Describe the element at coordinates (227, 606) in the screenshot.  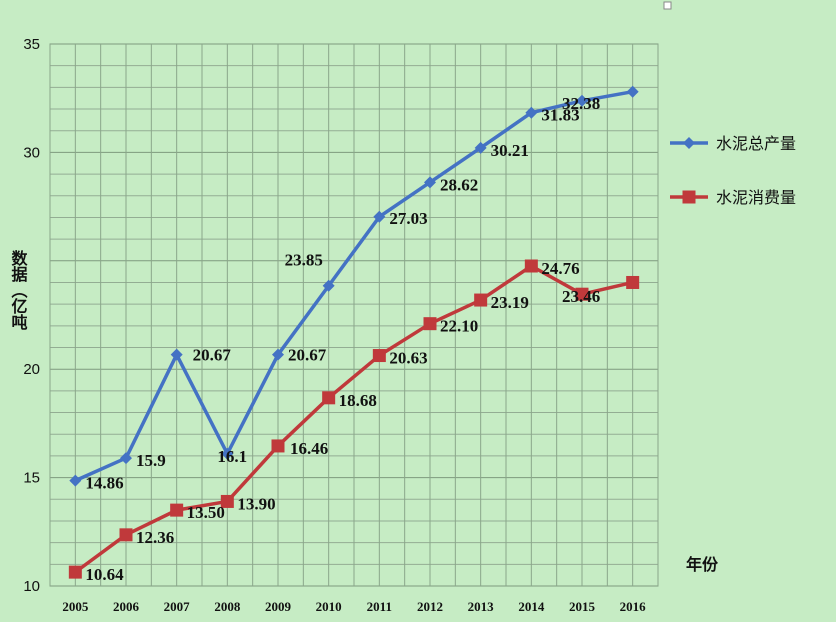
I see `x-tick-label: 2008` at that location.